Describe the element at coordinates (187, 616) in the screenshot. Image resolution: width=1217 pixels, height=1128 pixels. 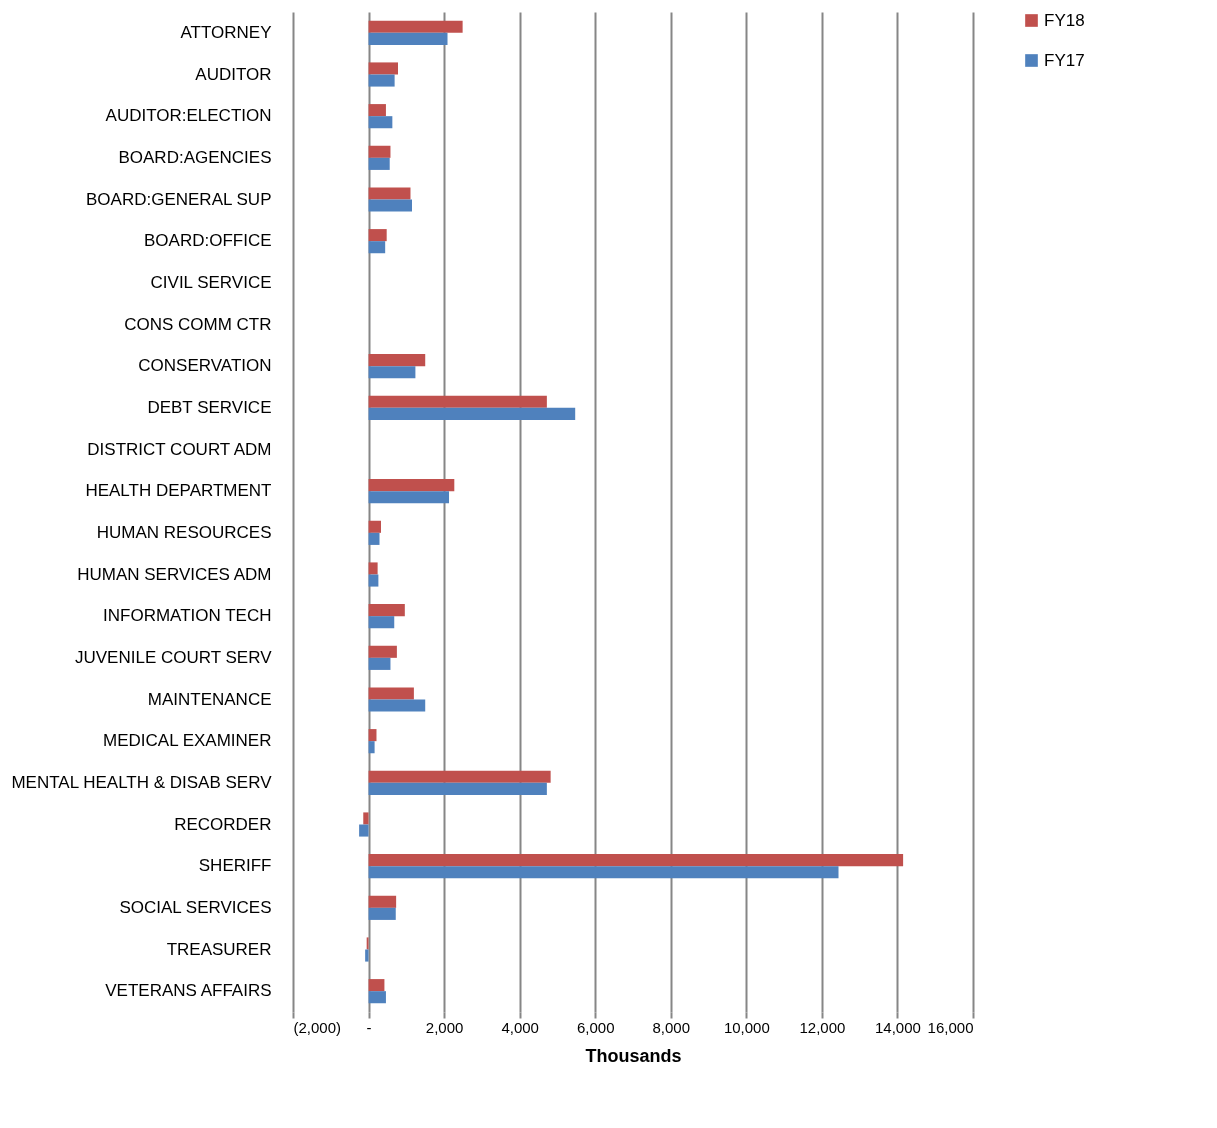
I see `y-tick-label: INFORMATION TECH` at that location.